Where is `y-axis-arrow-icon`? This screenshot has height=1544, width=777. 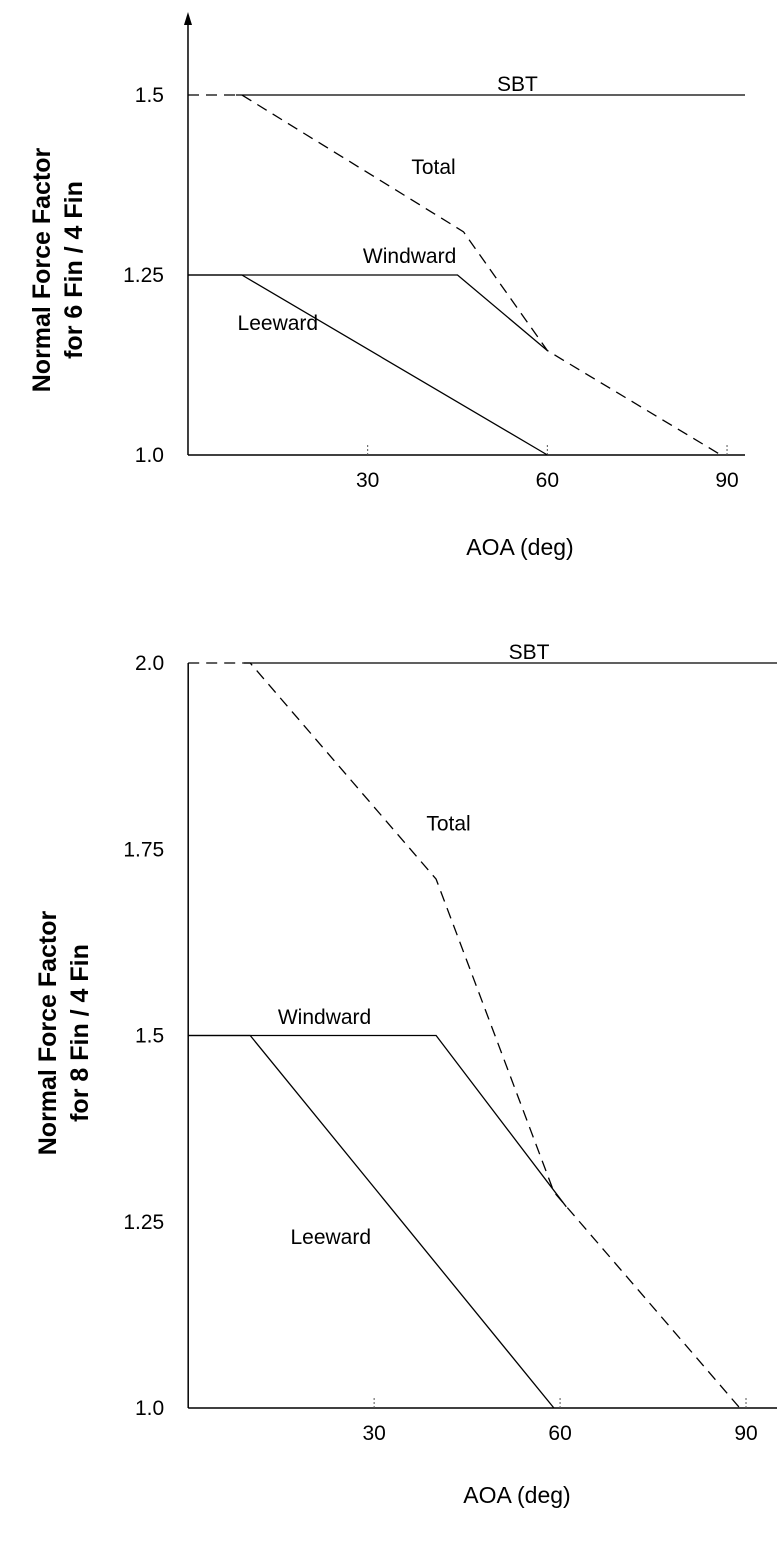
y-axis-arrow-icon is located at coordinates (188, 18).